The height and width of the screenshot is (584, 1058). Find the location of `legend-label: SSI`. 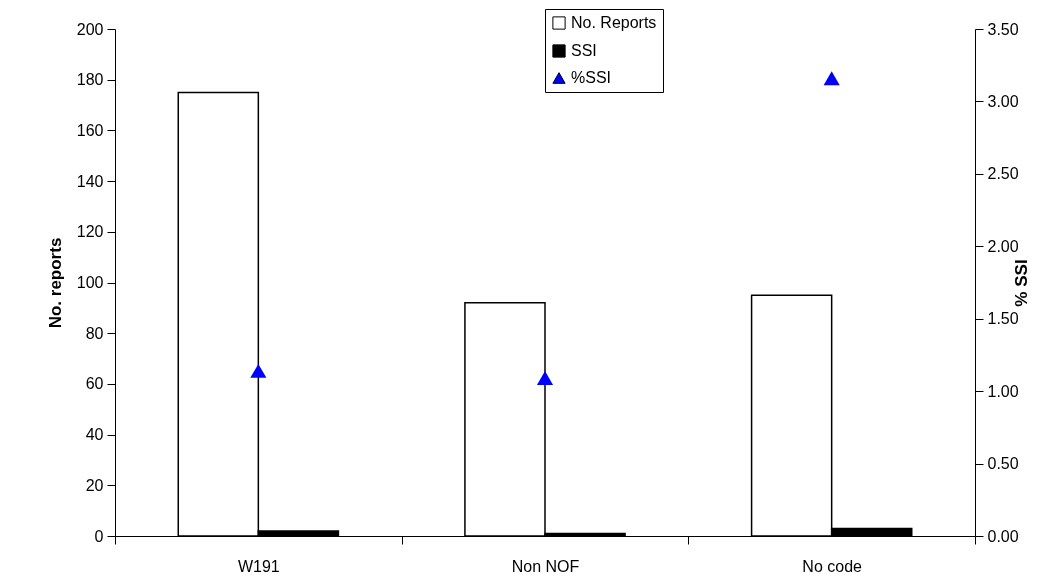

legend-label: SSI is located at coordinates (584, 50).